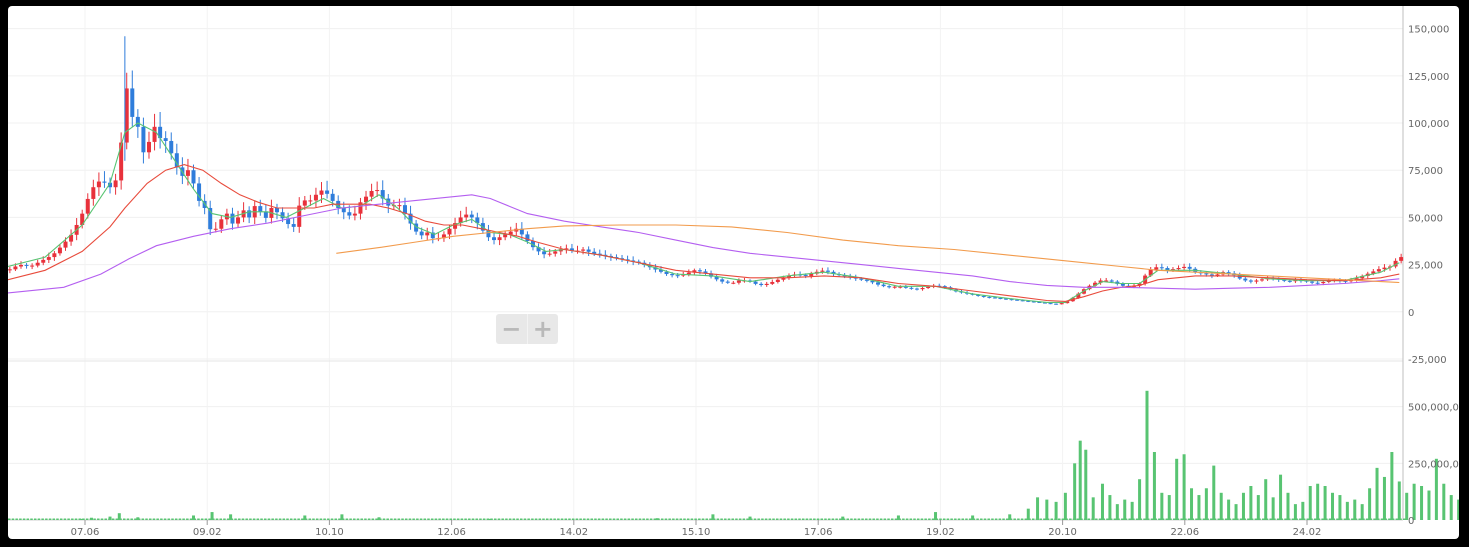  Describe the element at coordinates (1433, 464) in the screenshot. I see `volume-tick-label: 250,000,000` at that location.